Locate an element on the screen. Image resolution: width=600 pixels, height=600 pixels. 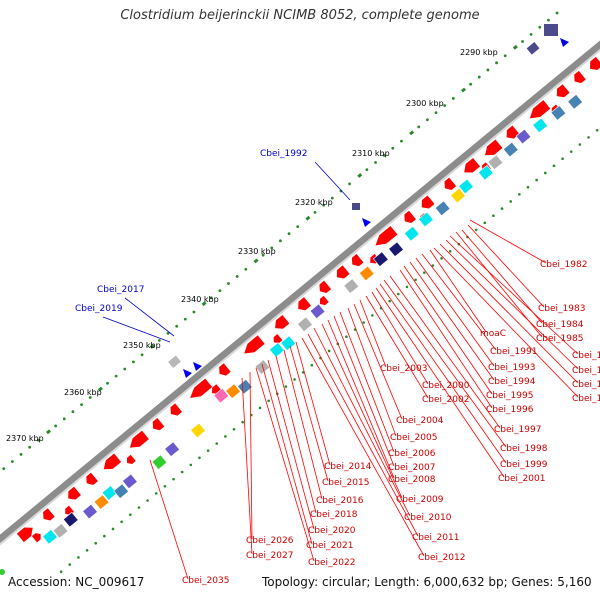
feature-cbei-2017-block is located at coordinates (174, 361).